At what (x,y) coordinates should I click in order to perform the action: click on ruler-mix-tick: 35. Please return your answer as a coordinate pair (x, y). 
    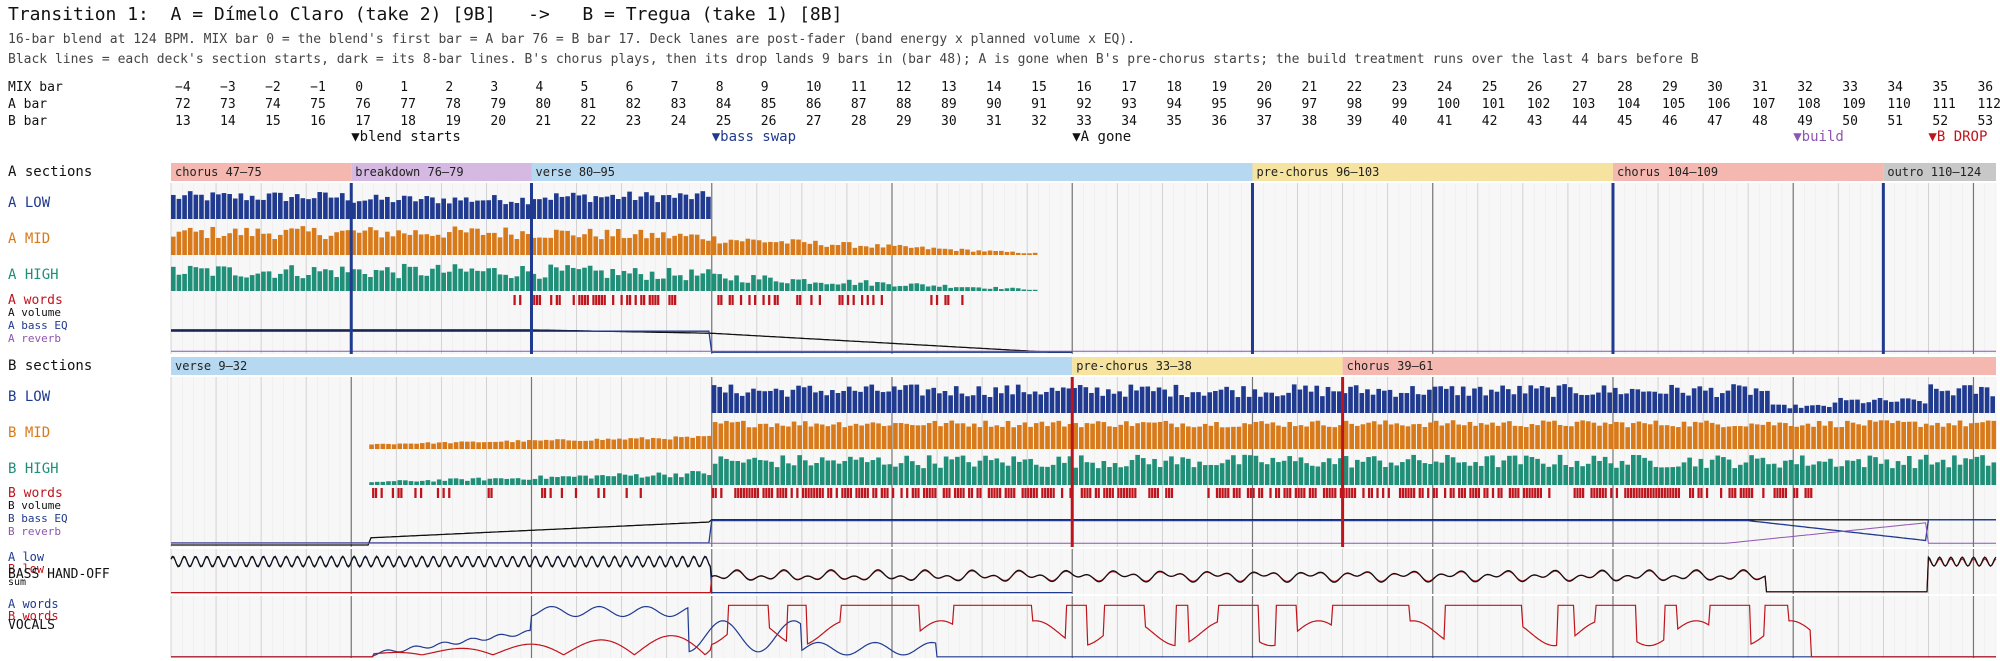
    Looking at the image, I should click on (1940, 87).